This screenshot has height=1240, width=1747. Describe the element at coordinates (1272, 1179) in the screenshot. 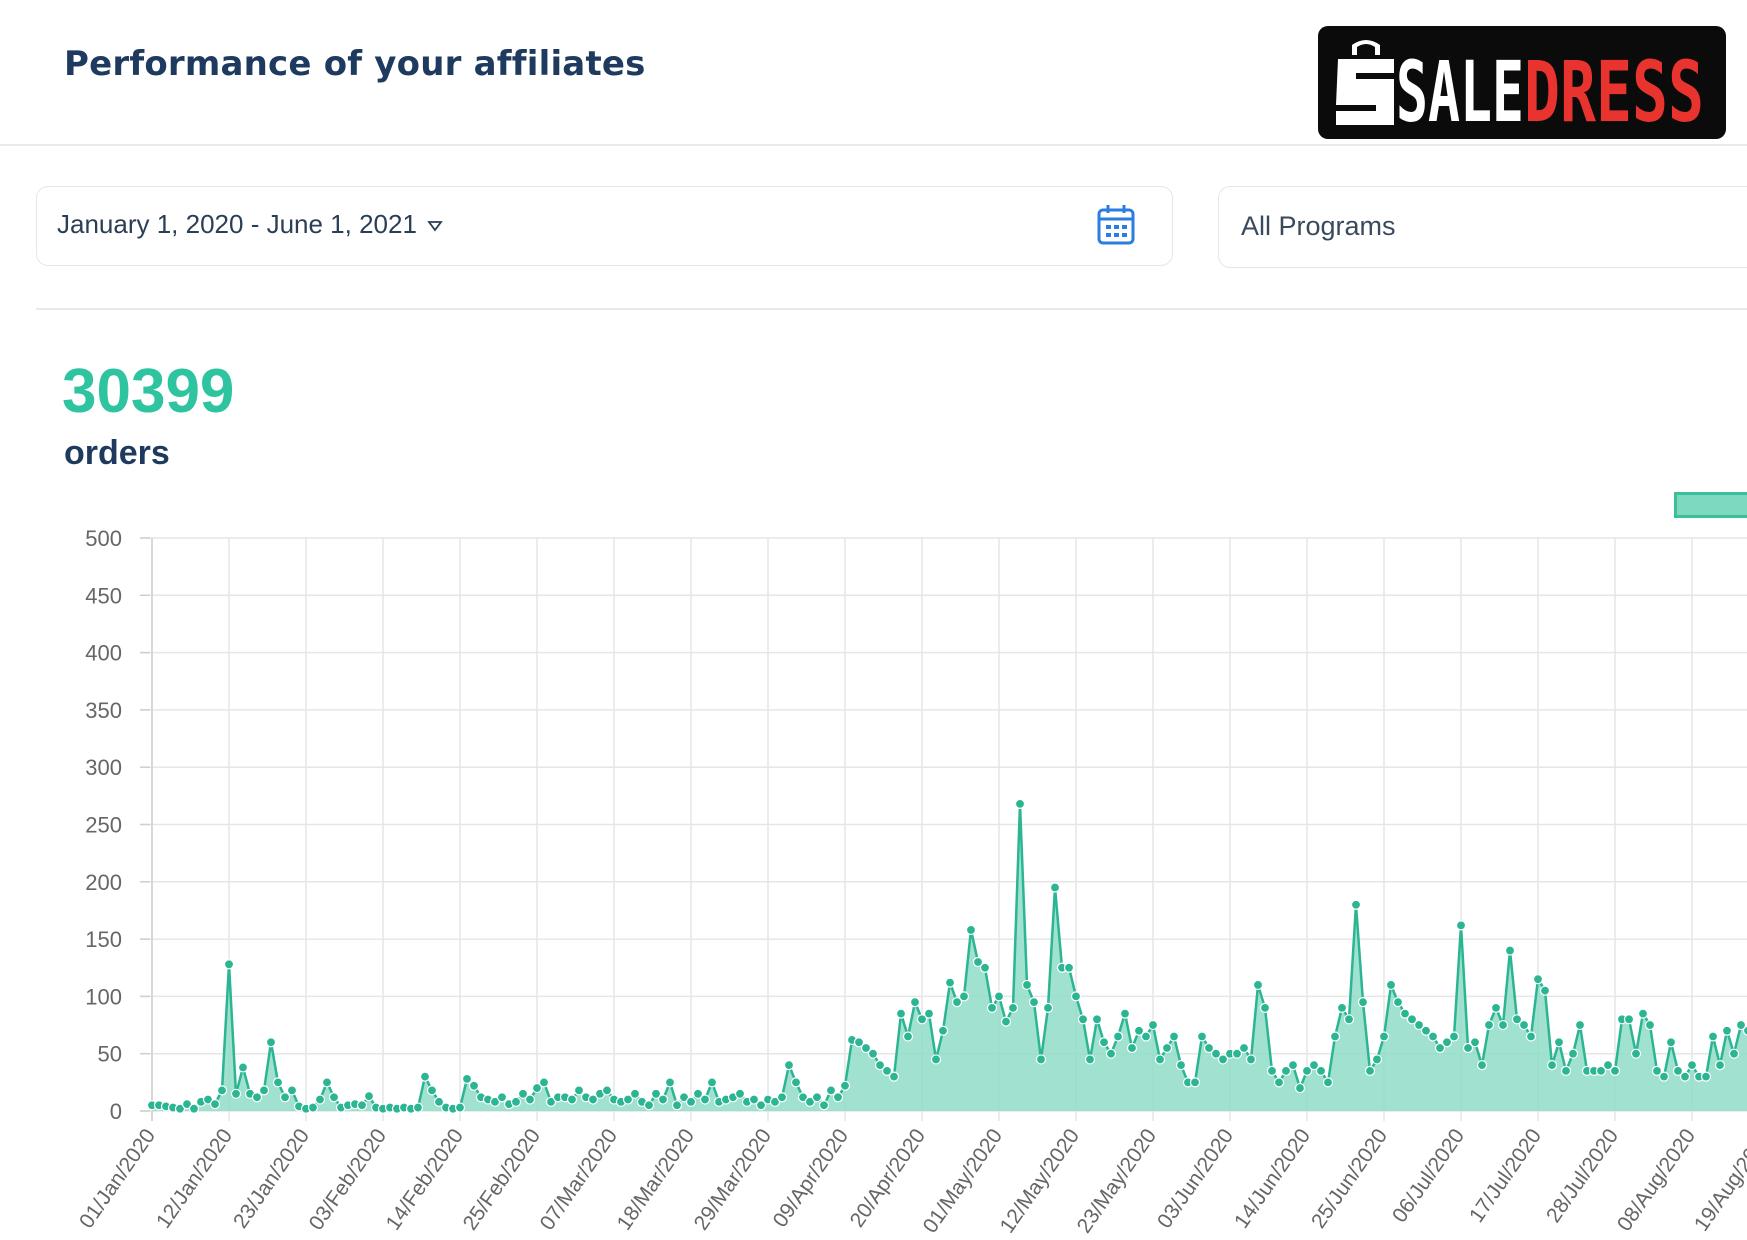

I see `x-tick-label: 14/Jun/2020` at that location.